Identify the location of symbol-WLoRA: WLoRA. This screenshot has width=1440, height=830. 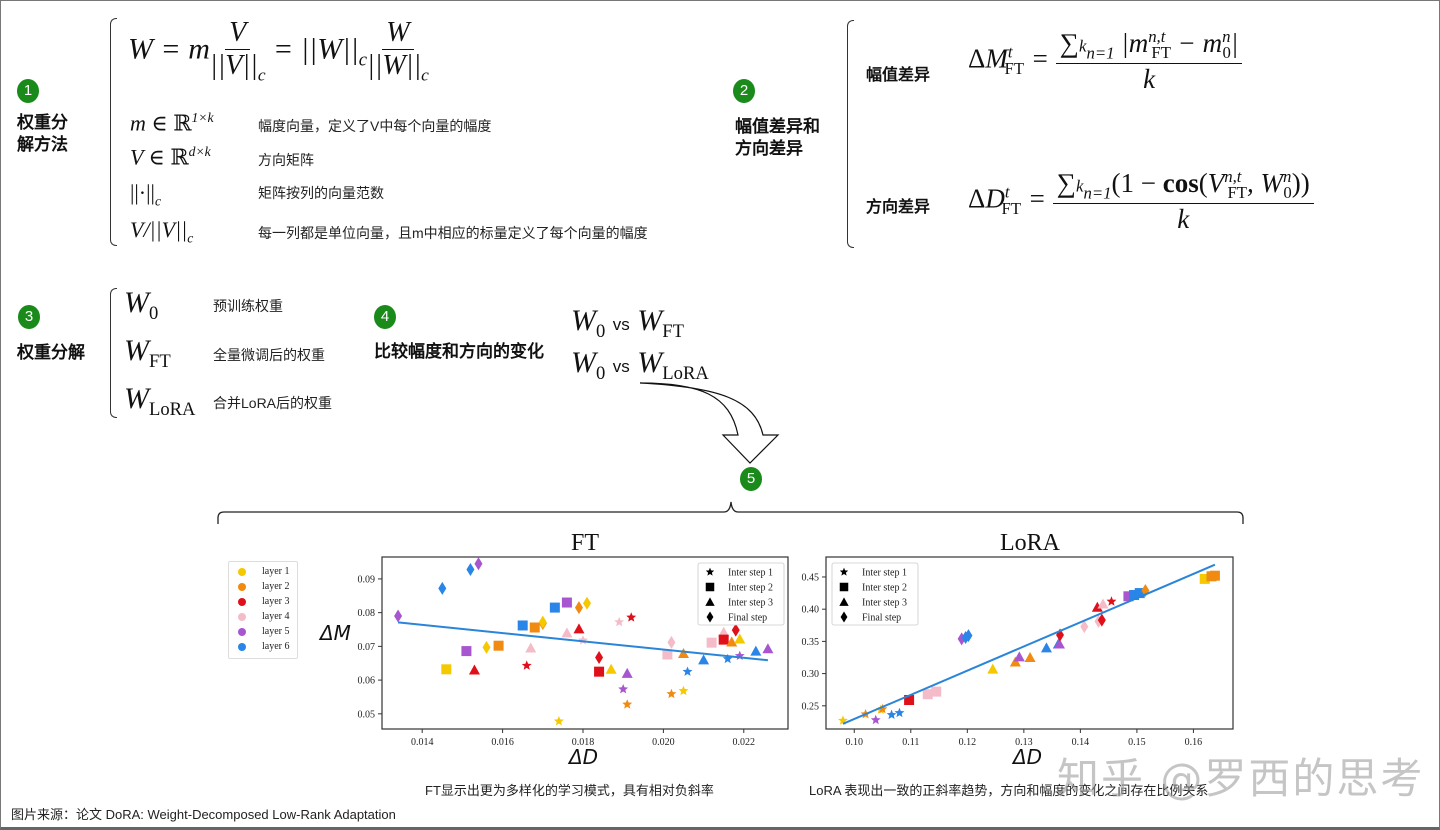
(160, 401).